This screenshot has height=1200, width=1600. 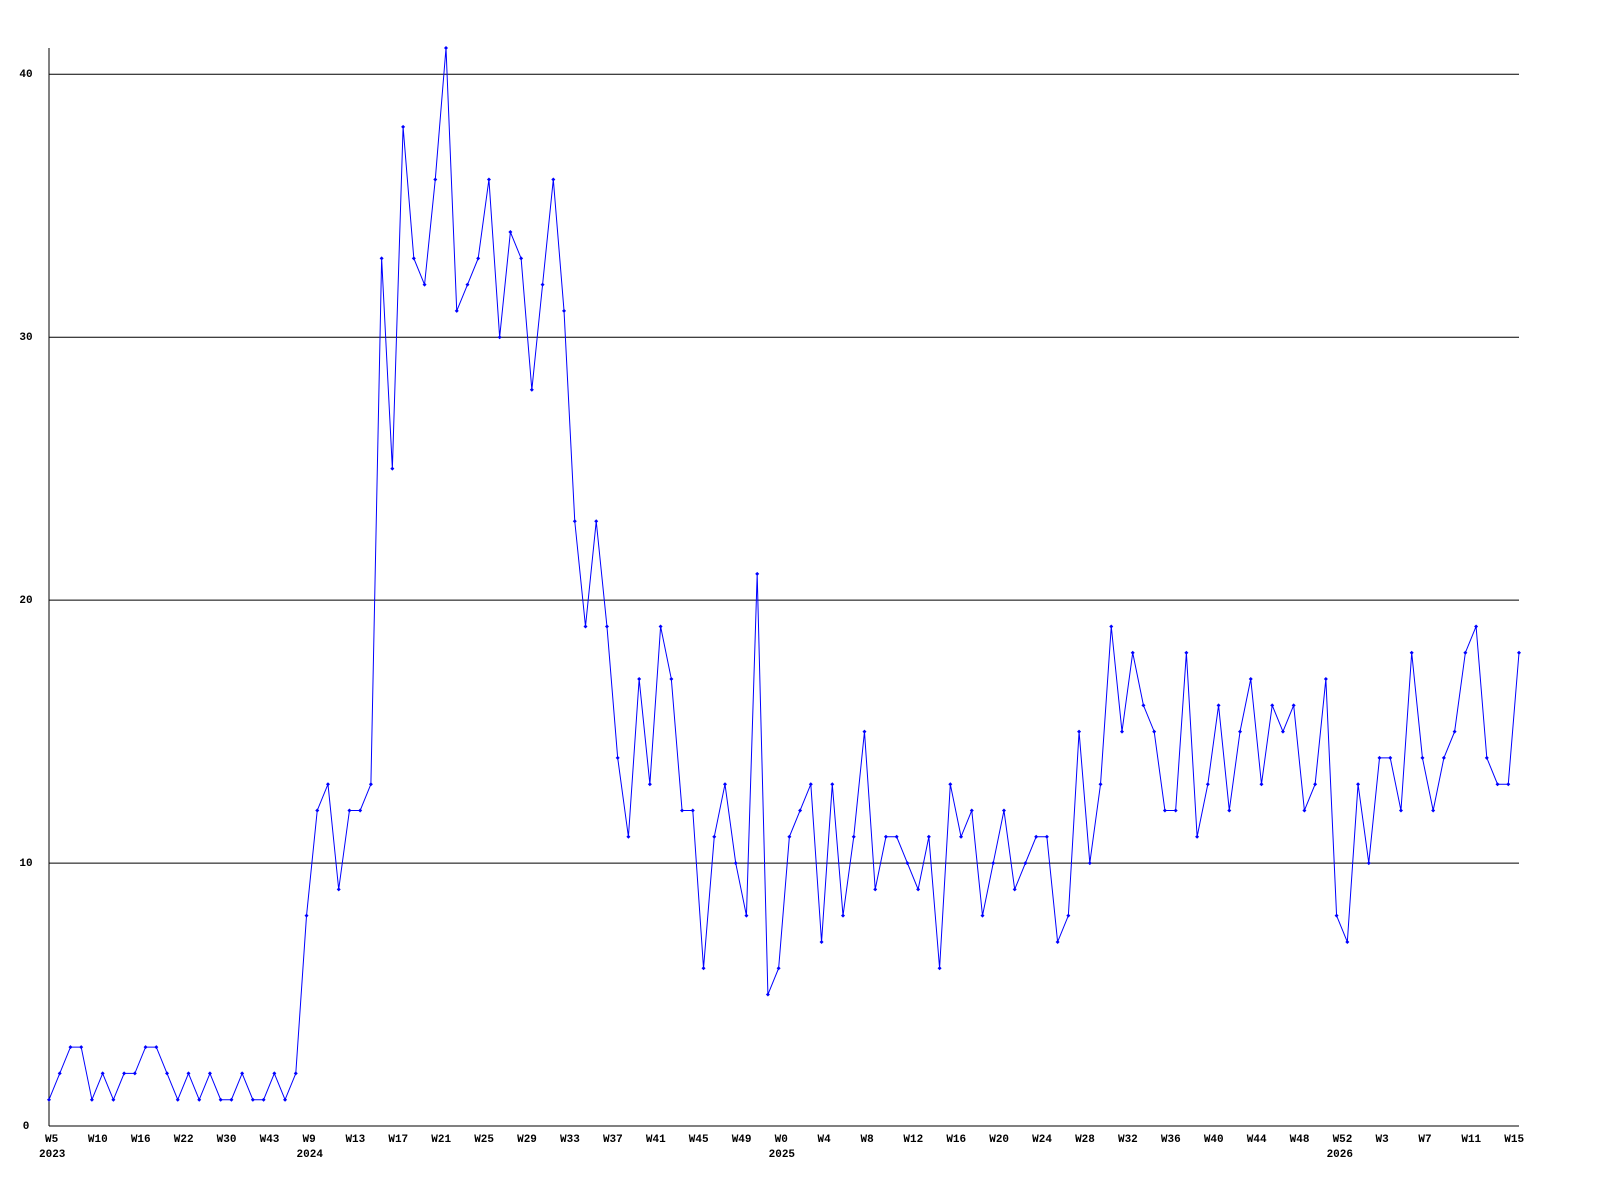 I want to click on x-tick-label: W20, so click(x=999, y=1140).